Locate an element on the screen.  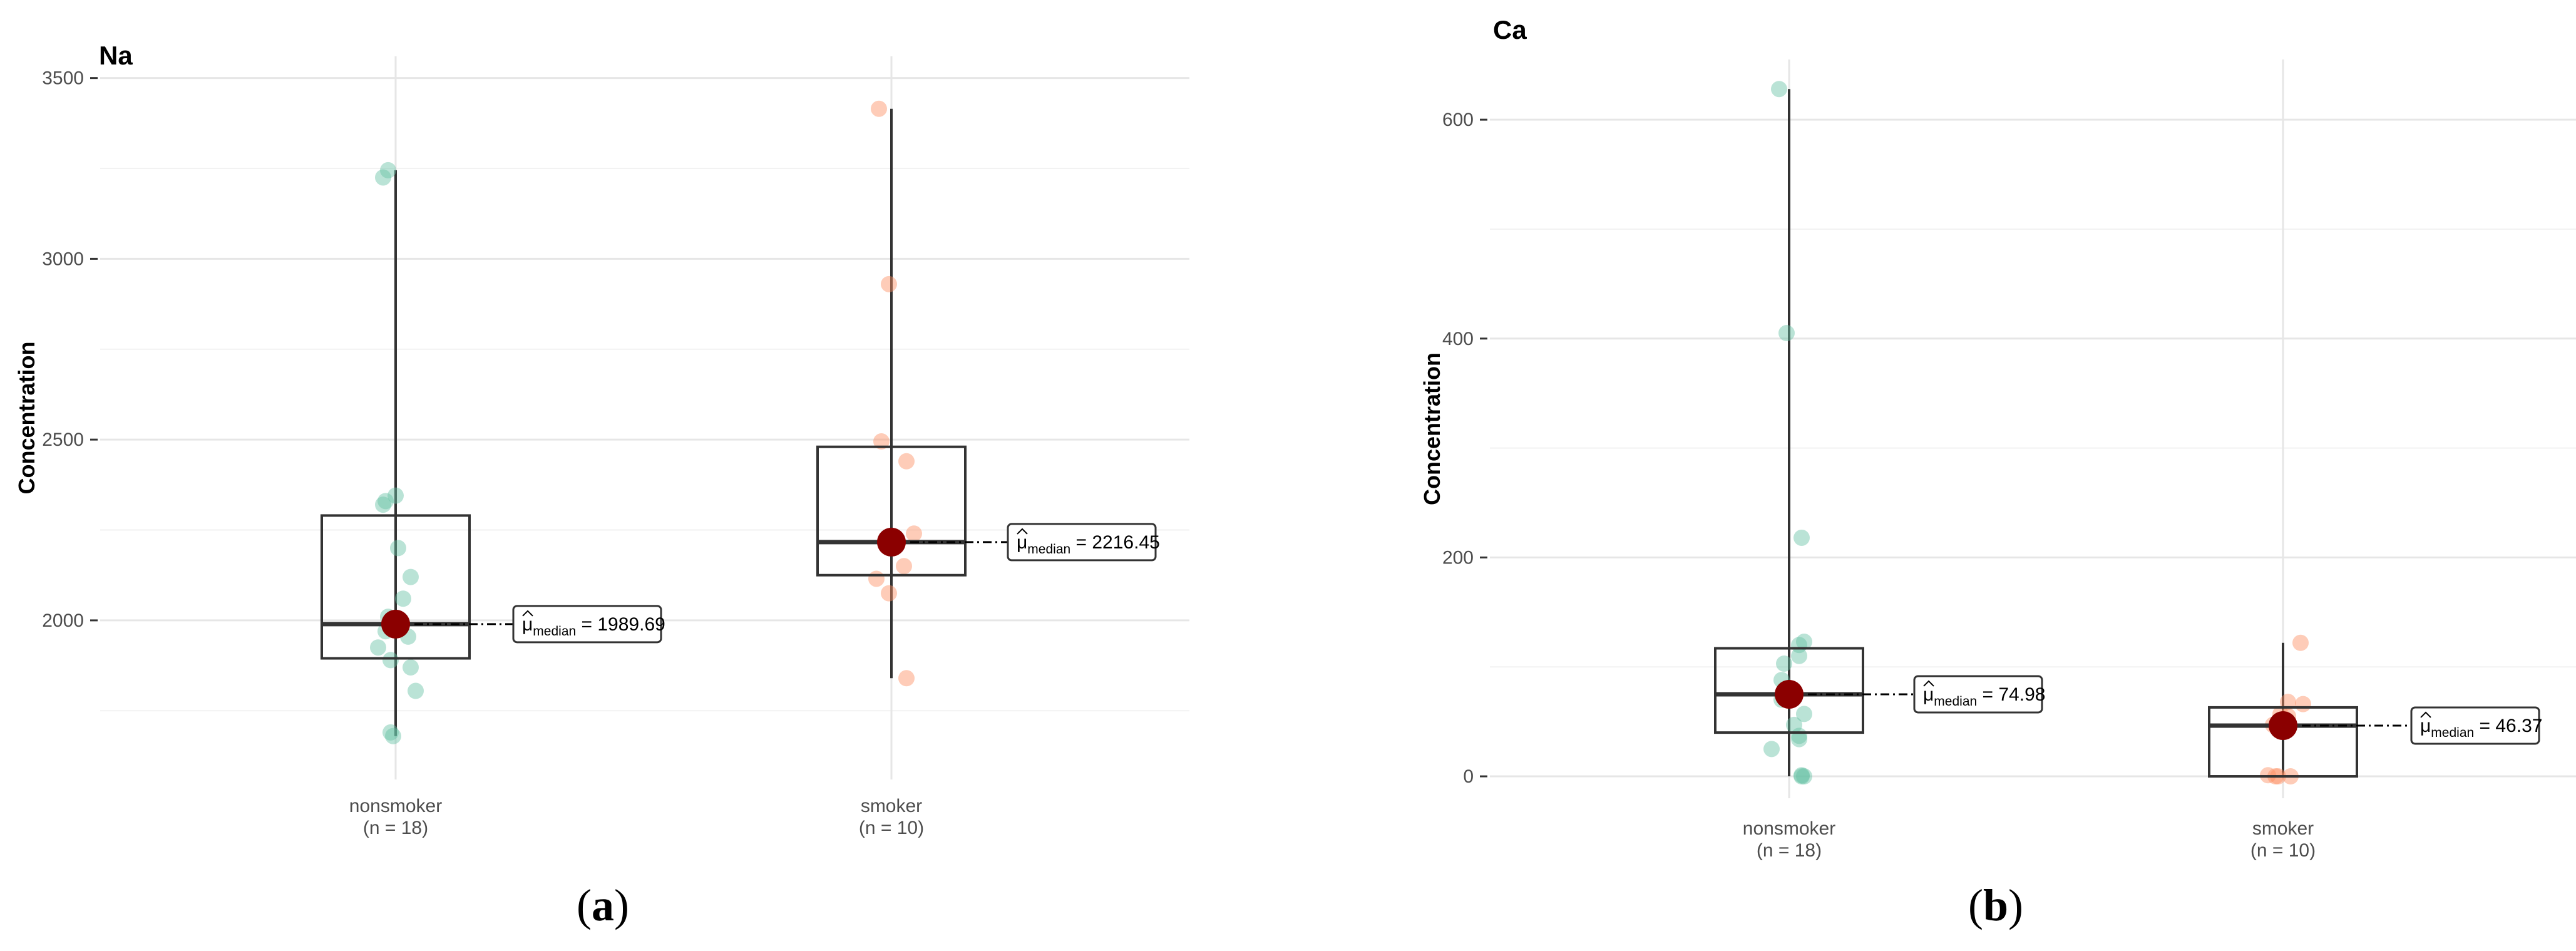
annotation-text: μmedian = 1989.69 is located at coordinates (593, 626).